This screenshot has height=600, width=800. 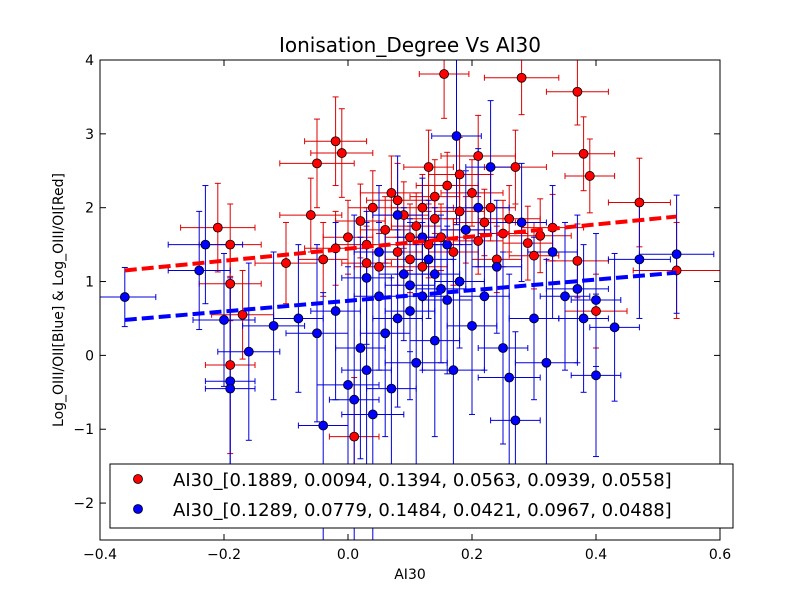 I want to click on legend-box, so click(x=421, y=496).